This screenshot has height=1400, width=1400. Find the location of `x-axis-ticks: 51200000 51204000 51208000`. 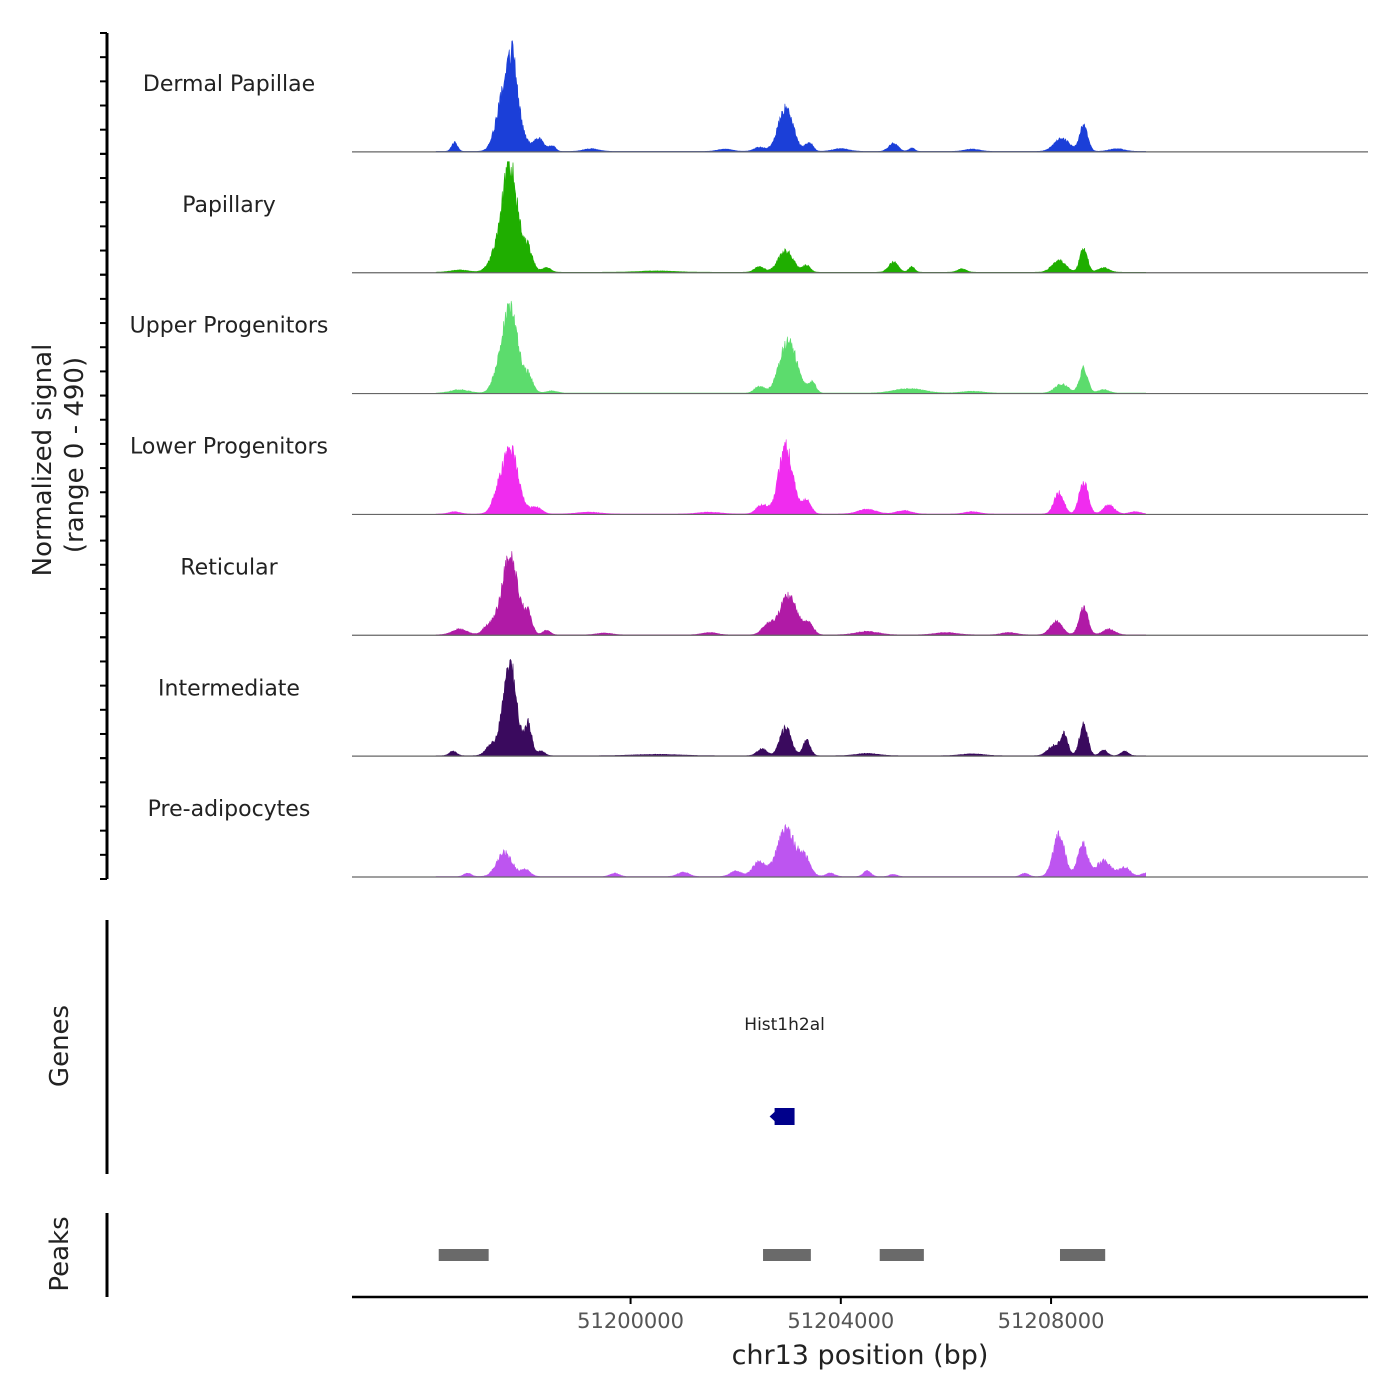

x-axis-ticks: 51200000 51204000 51208000 is located at coordinates (841, 1315).